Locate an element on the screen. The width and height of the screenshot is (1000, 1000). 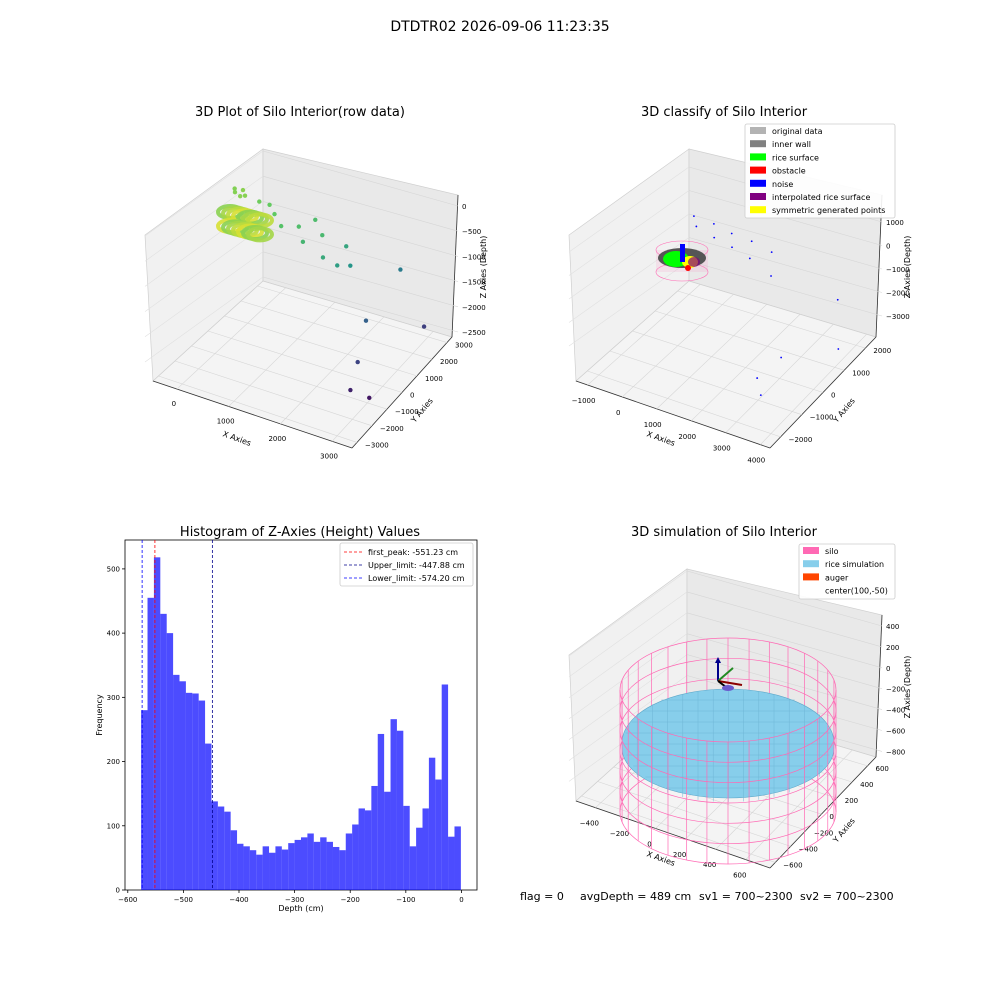
classify-legend-label: noise is located at coordinates (782, 184).